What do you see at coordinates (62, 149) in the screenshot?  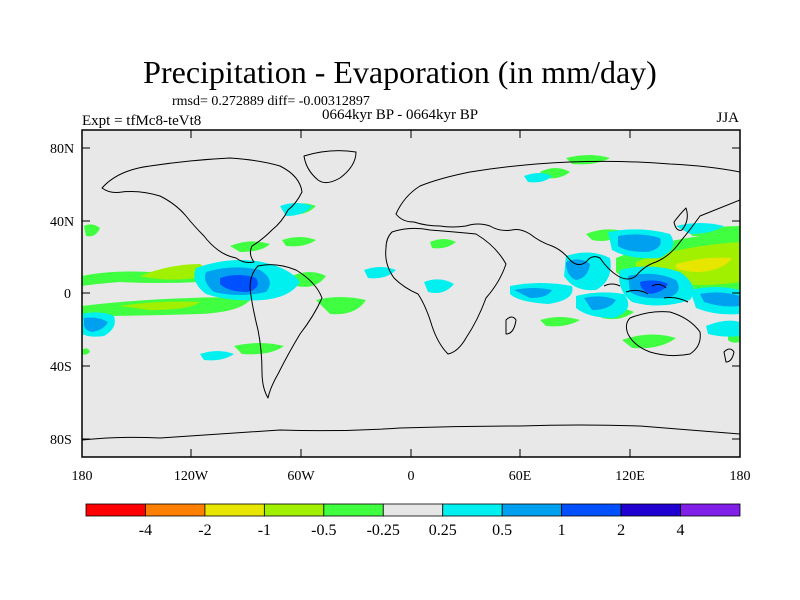 I see `lat-label-80n: 80N` at bounding box center [62, 149].